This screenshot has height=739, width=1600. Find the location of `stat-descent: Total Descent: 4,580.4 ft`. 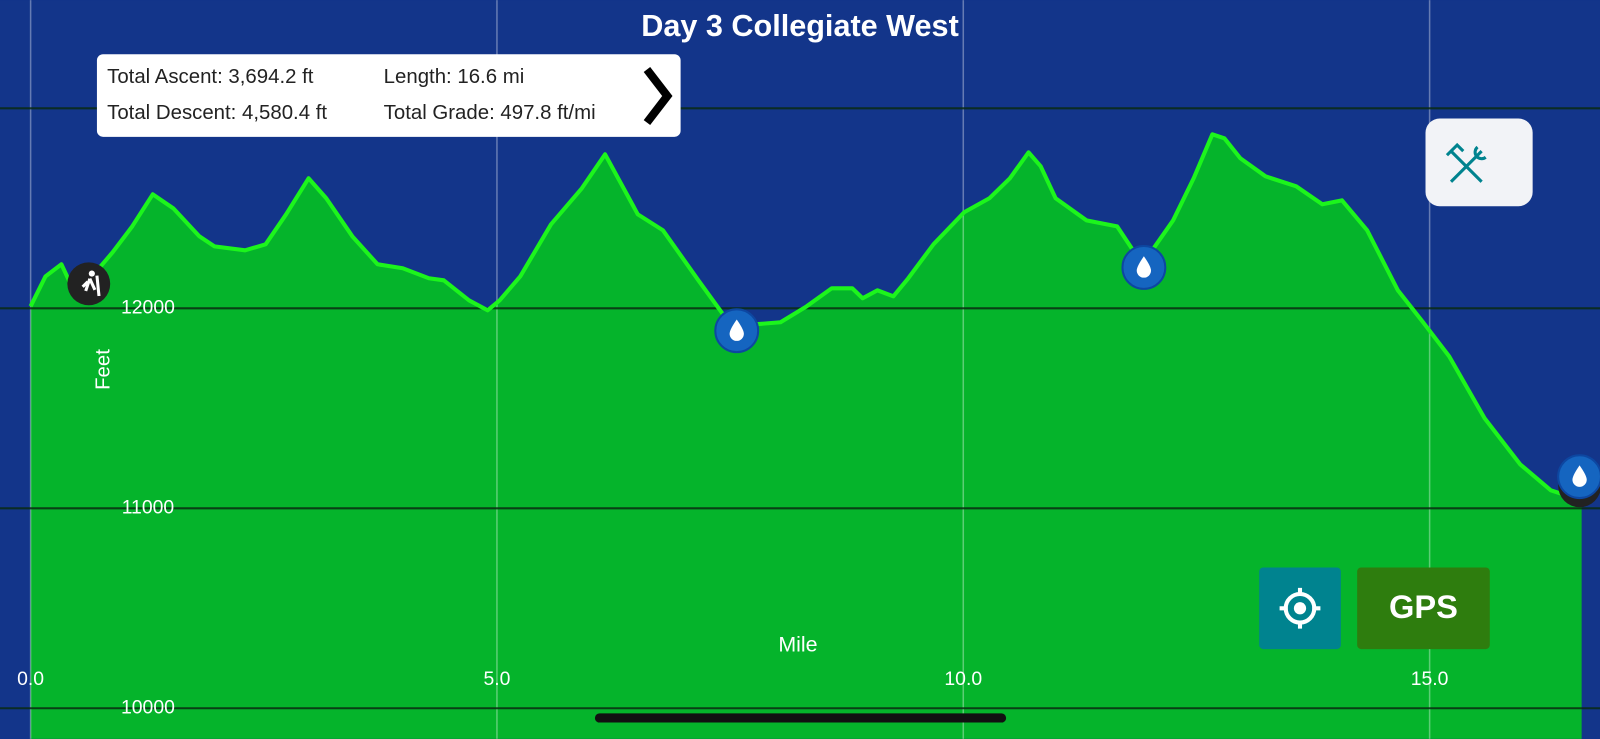

stat-descent: Total Descent: 4,580.4 ft is located at coordinates (217, 113).